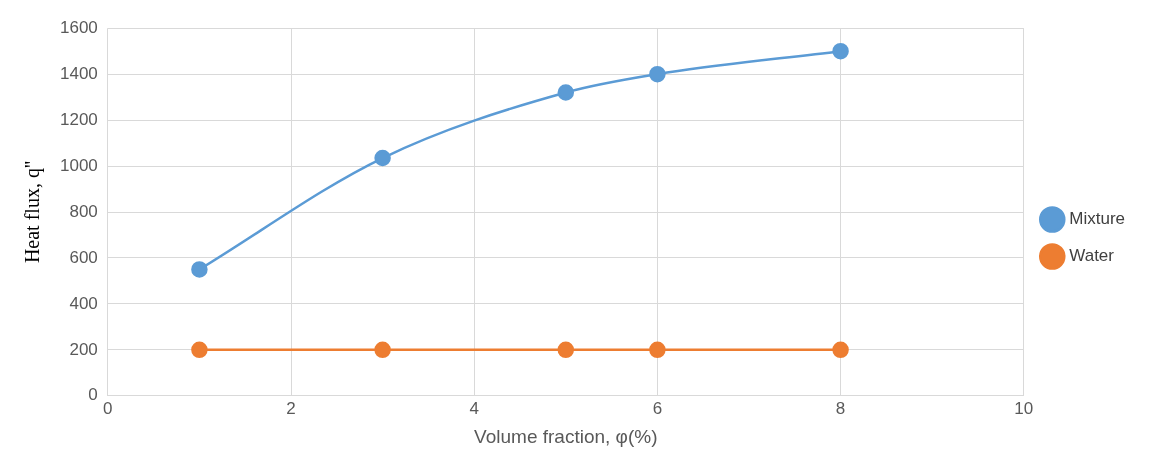 The image size is (1163, 466). Describe the element at coordinates (474, 408) in the screenshot. I see `x-tick-label: 4` at that location.